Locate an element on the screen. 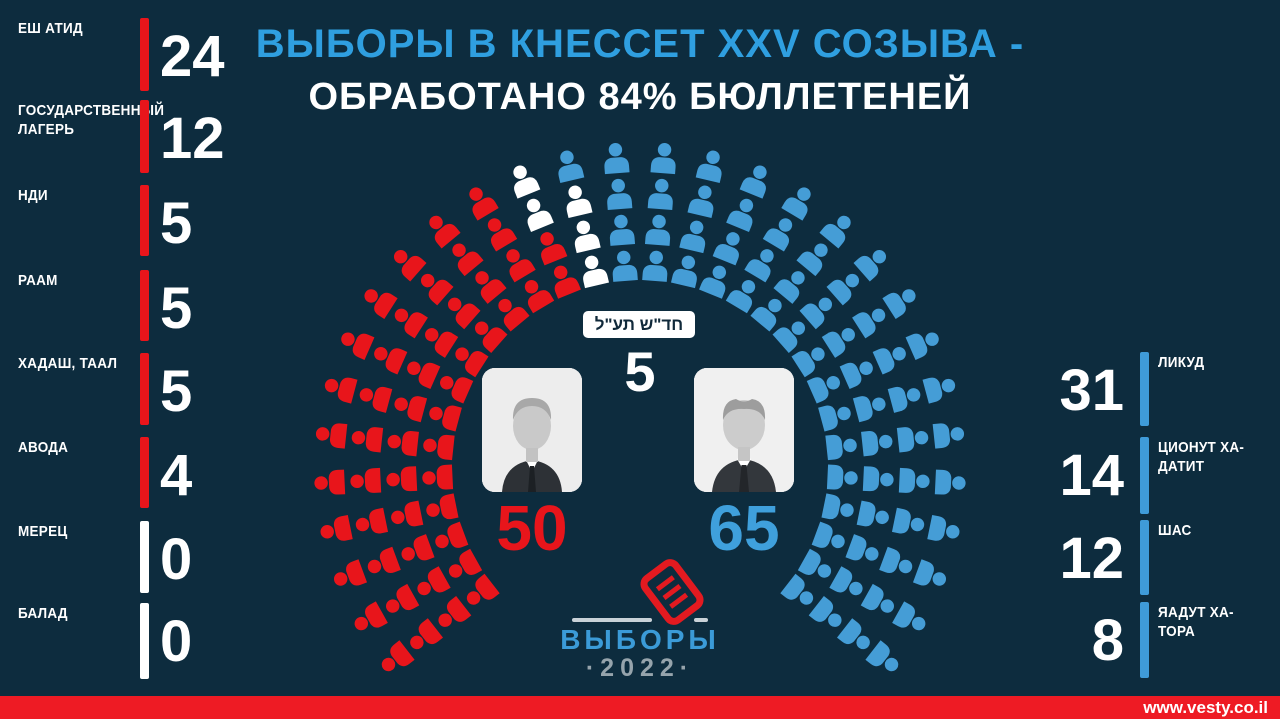 This screenshot has height=719, width=1280. party-name: ЯАДУТ ХА-ТОРА is located at coordinates (1196, 622).